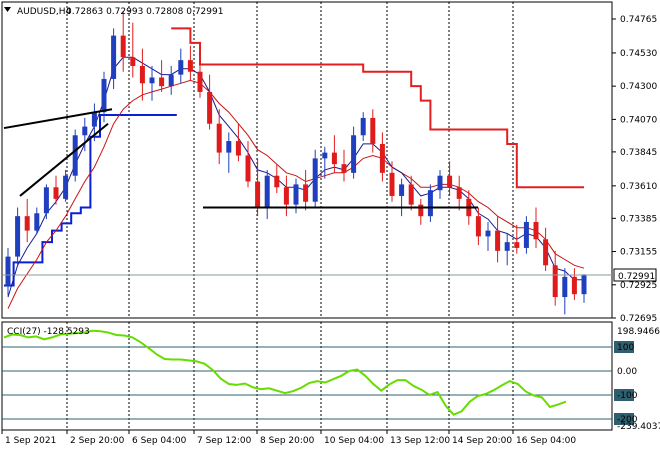  Describe the element at coordinates (638, 319) in the screenshot. I see `price-tick-label: 0.72695` at that location.